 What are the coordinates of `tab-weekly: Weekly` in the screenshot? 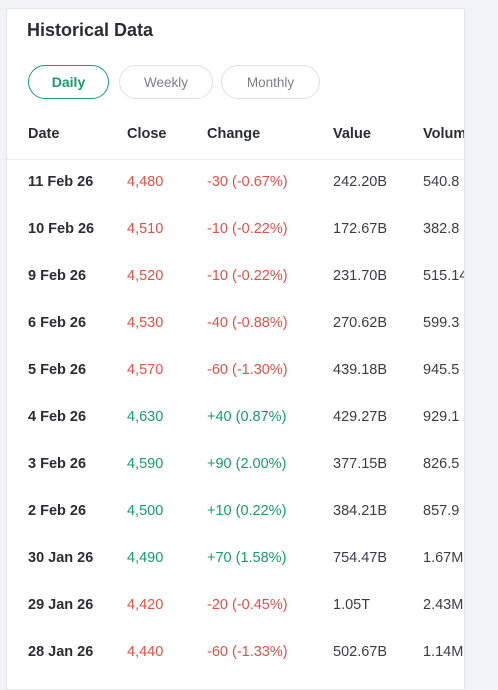 It's located at (166, 82).